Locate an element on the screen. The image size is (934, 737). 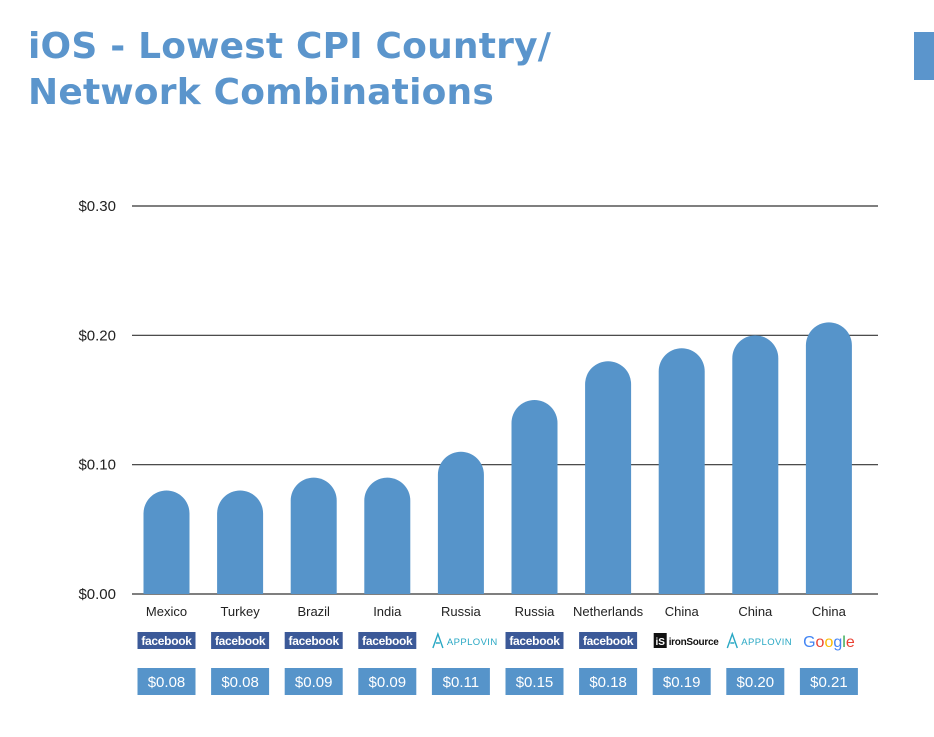
y-tick-label: $0.30 is located at coordinates (97, 206).